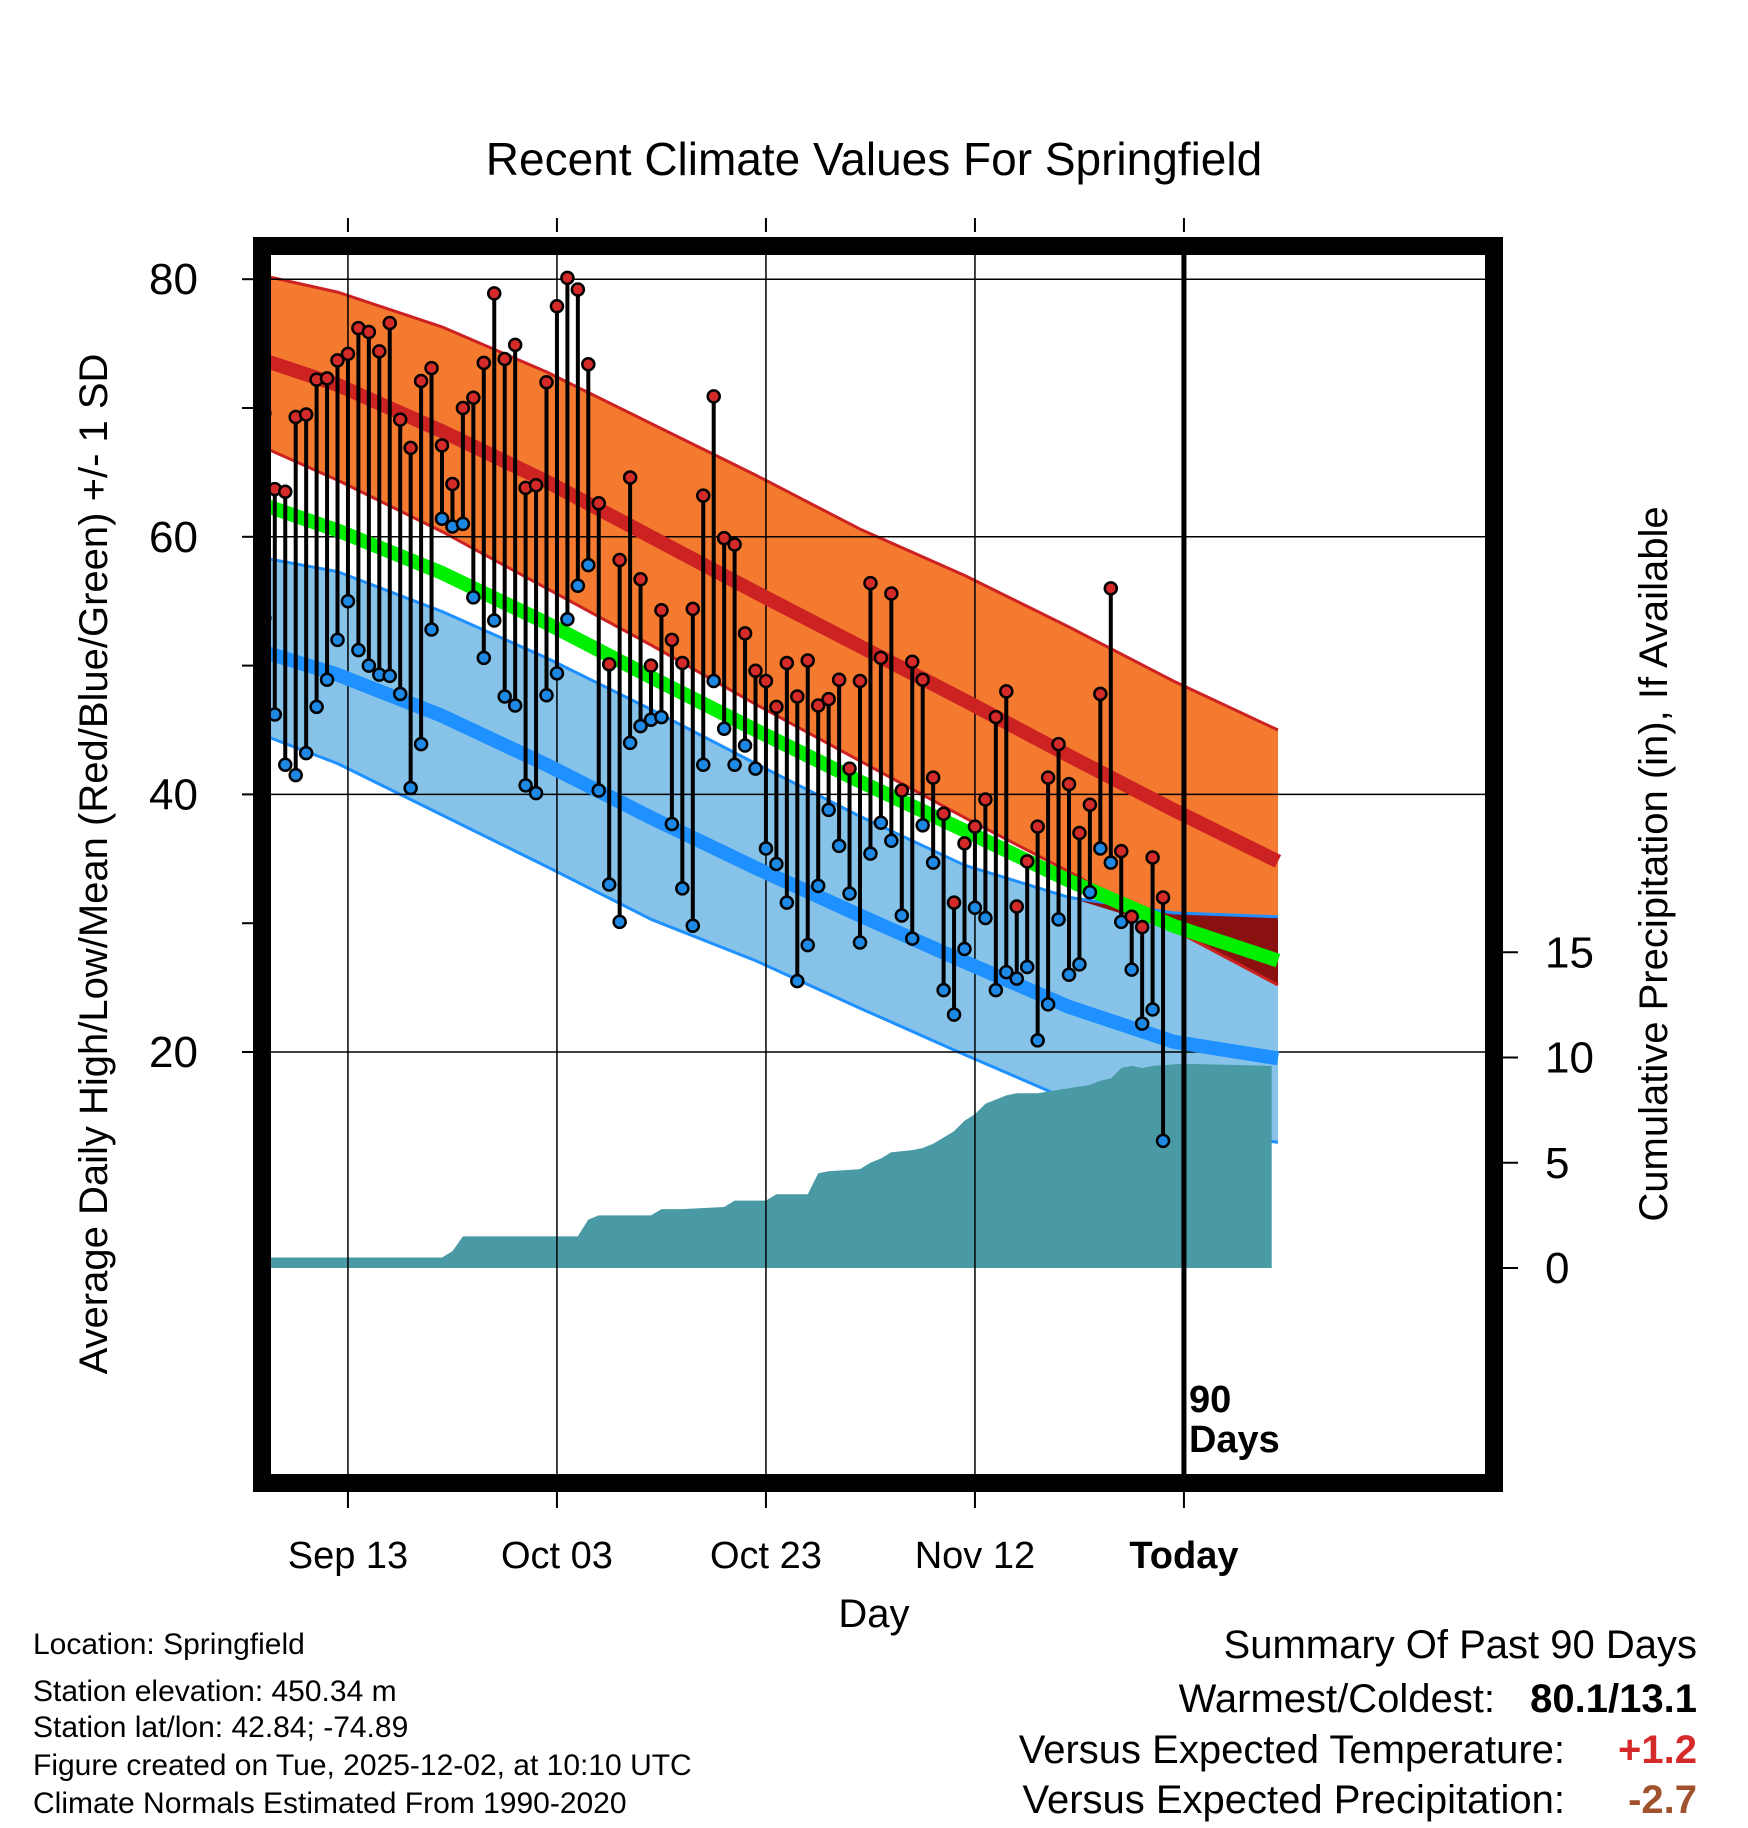 The height and width of the screenshot is (1828, 1748). I want to click on y-tick-label-left: 60, so click(173, 537).